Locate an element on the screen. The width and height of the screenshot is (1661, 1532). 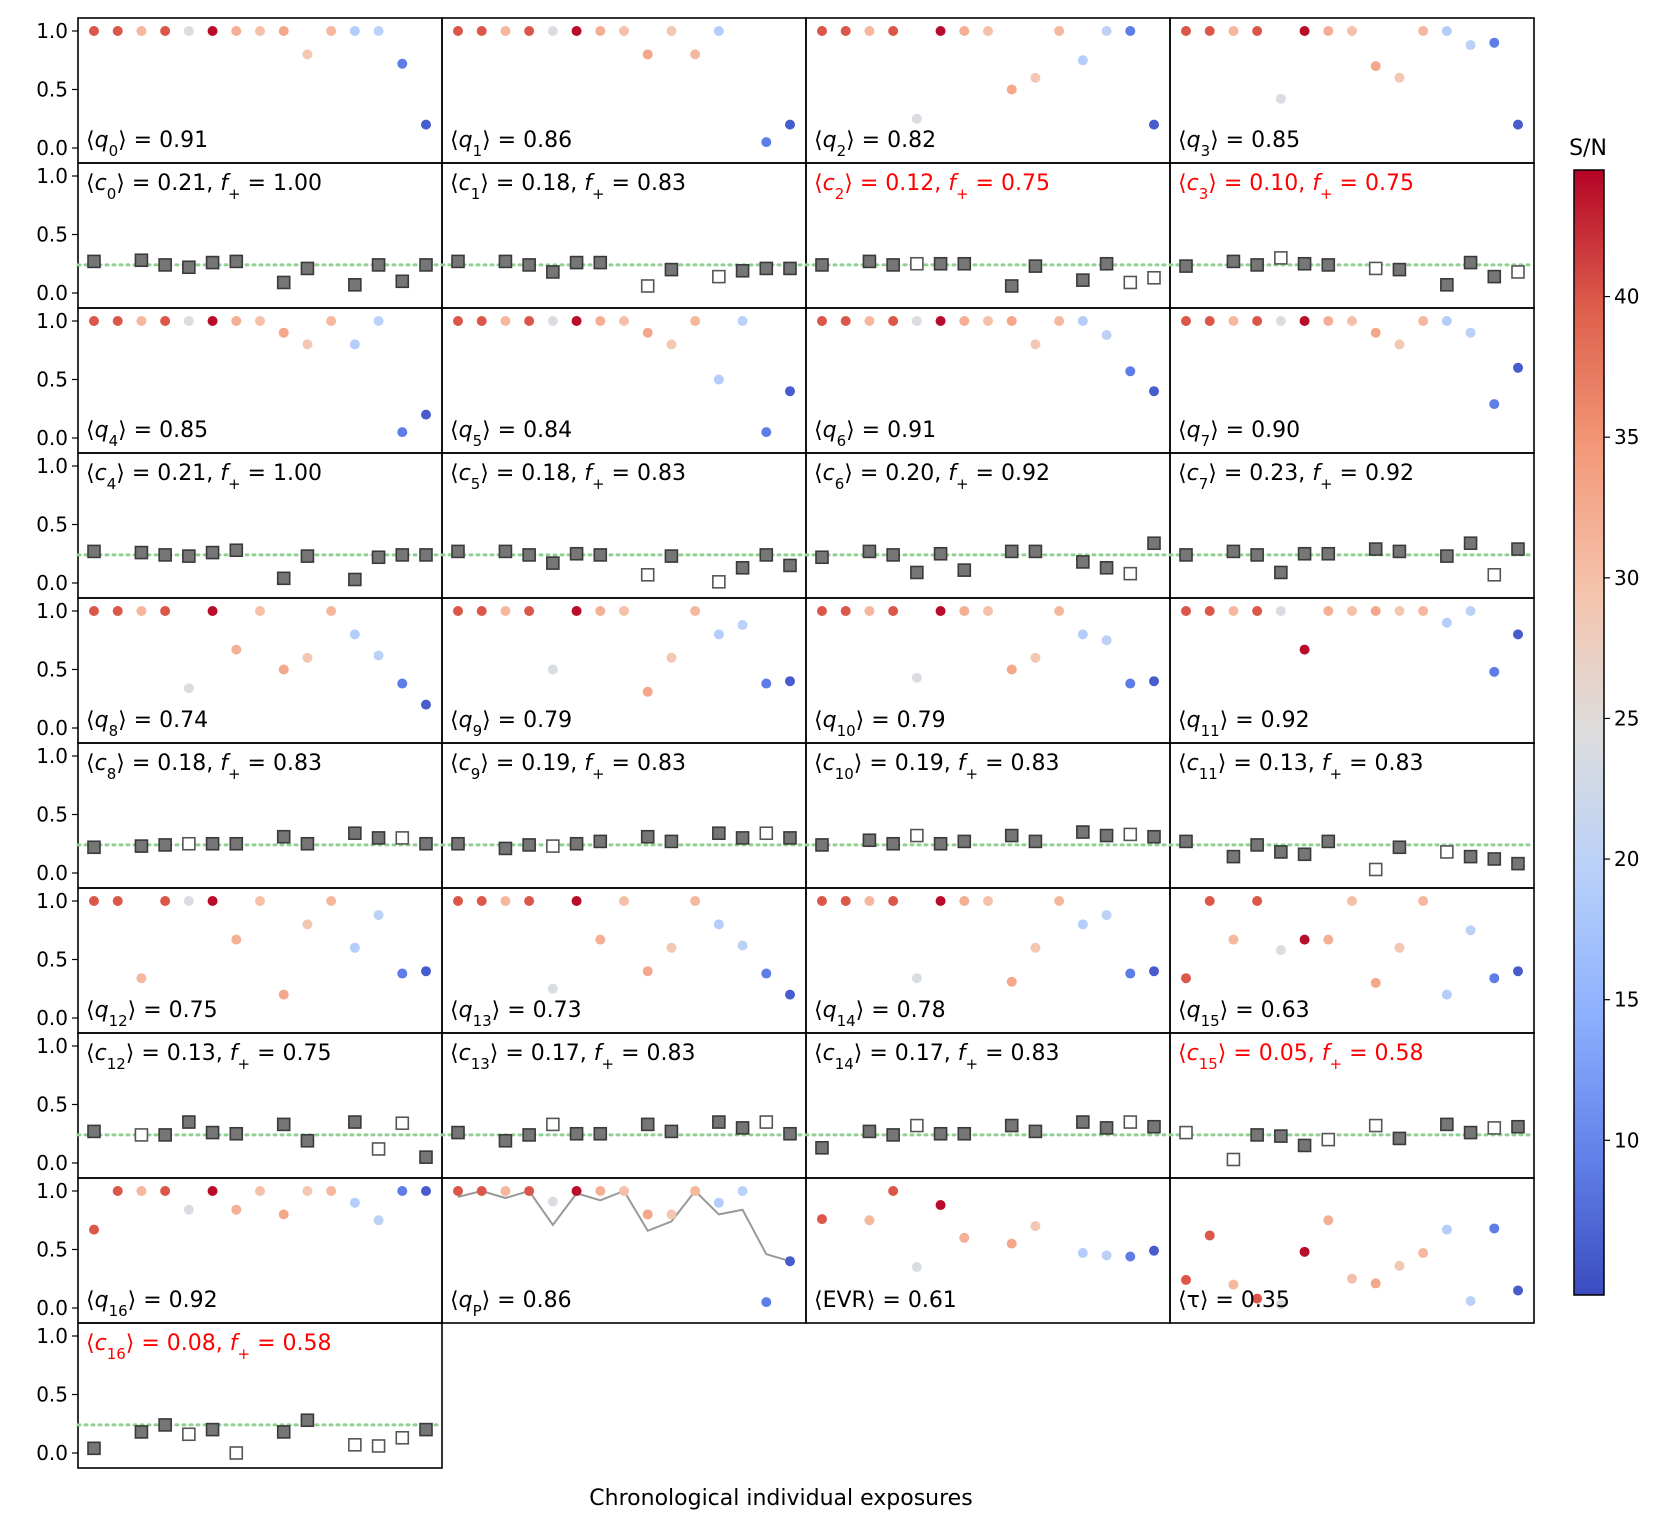
colorbar-gradient is located at coordinates (1589, 732).